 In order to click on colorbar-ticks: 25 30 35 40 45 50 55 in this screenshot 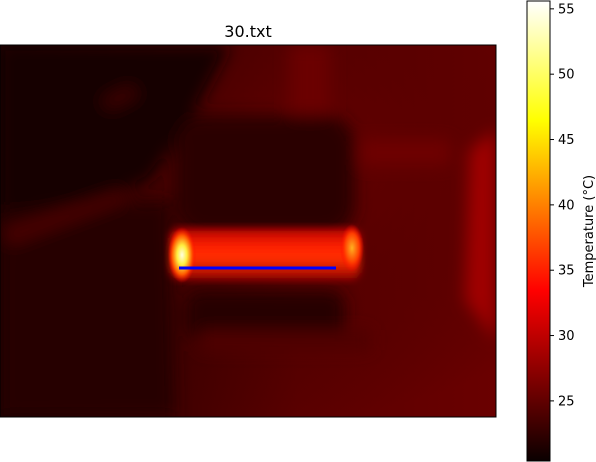, I will do `click(562, 205)`.